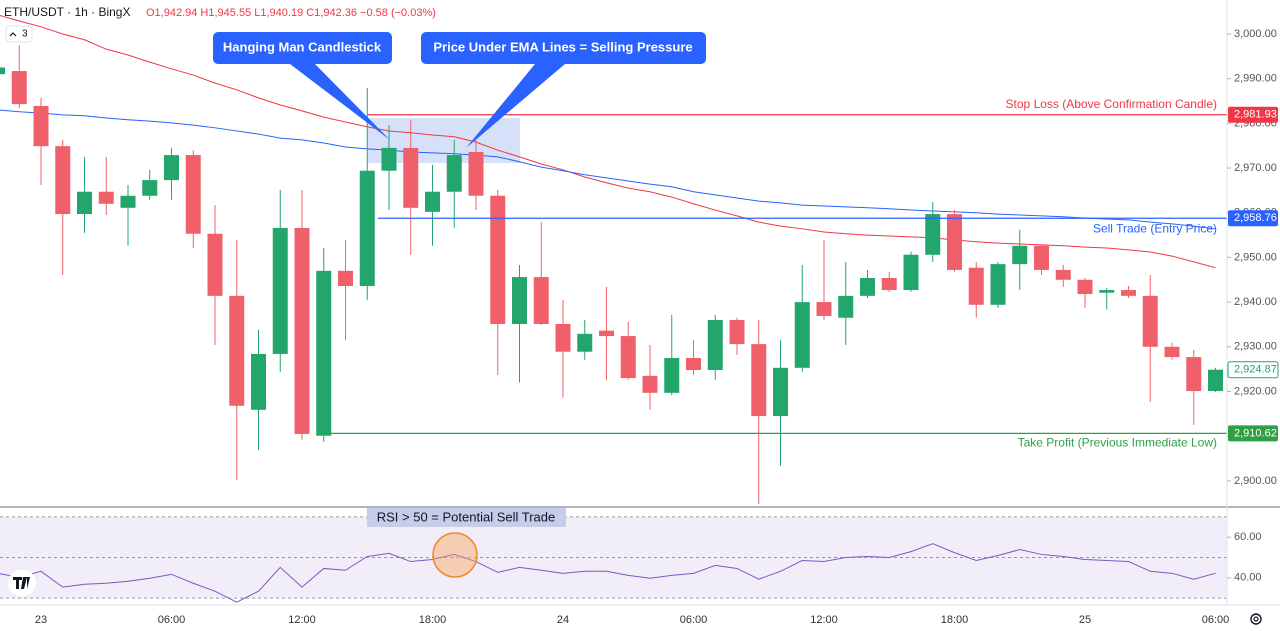  What do you see at coordinates (25, 34) in the screenshot?
I see `badge-count: 3` at bounding box center [25, 34].